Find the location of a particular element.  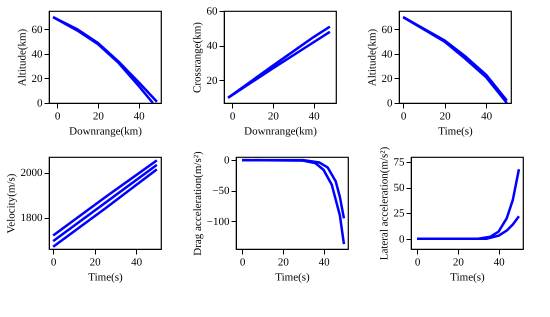

y-tick-label: 1800 is located at coordinates (31, 218).